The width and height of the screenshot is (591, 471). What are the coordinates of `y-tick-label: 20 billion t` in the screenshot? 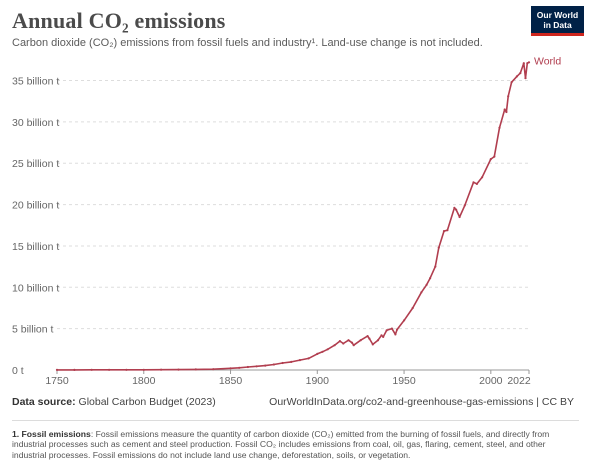 It's located at (35, 206).